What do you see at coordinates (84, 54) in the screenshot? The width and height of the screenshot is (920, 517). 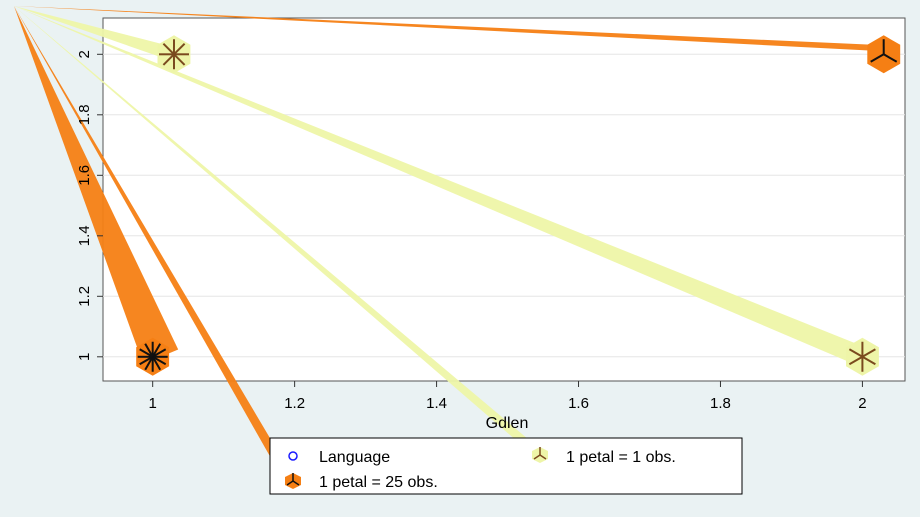 I see `y-tick-label: 2` at bounding box center [84, 54].